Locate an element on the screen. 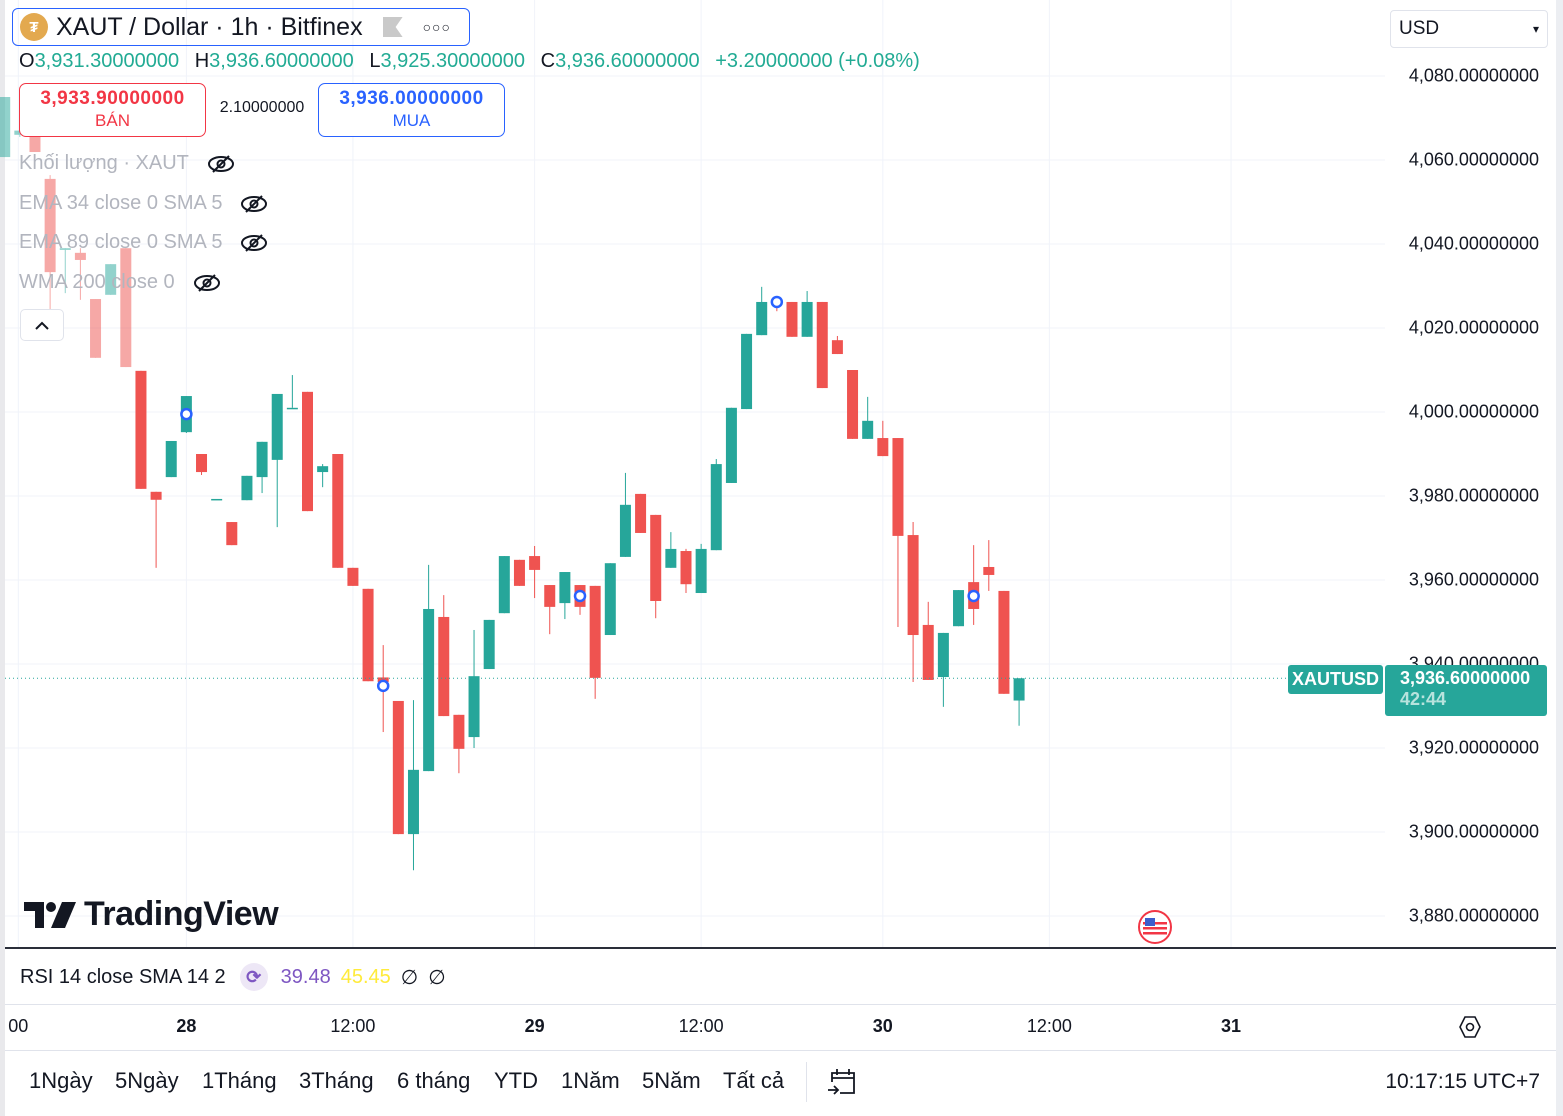 Image resolution: width=1563 pixels, height=1116 pixels. event-marker is located at coordinates (186, 414).